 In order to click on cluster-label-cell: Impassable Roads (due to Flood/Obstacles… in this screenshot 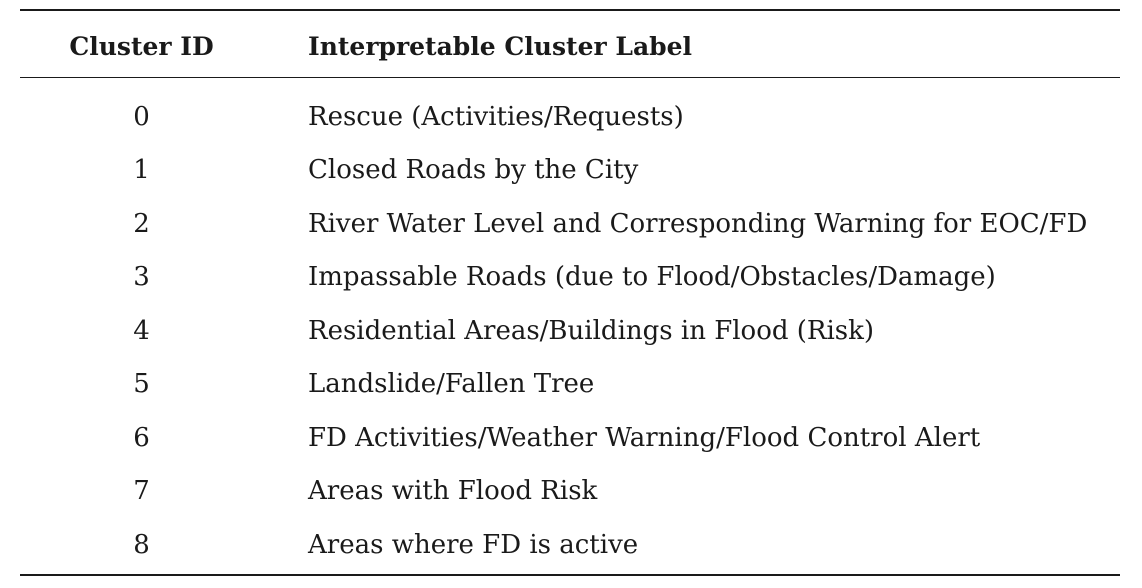, I will do `click(652, 277)`.